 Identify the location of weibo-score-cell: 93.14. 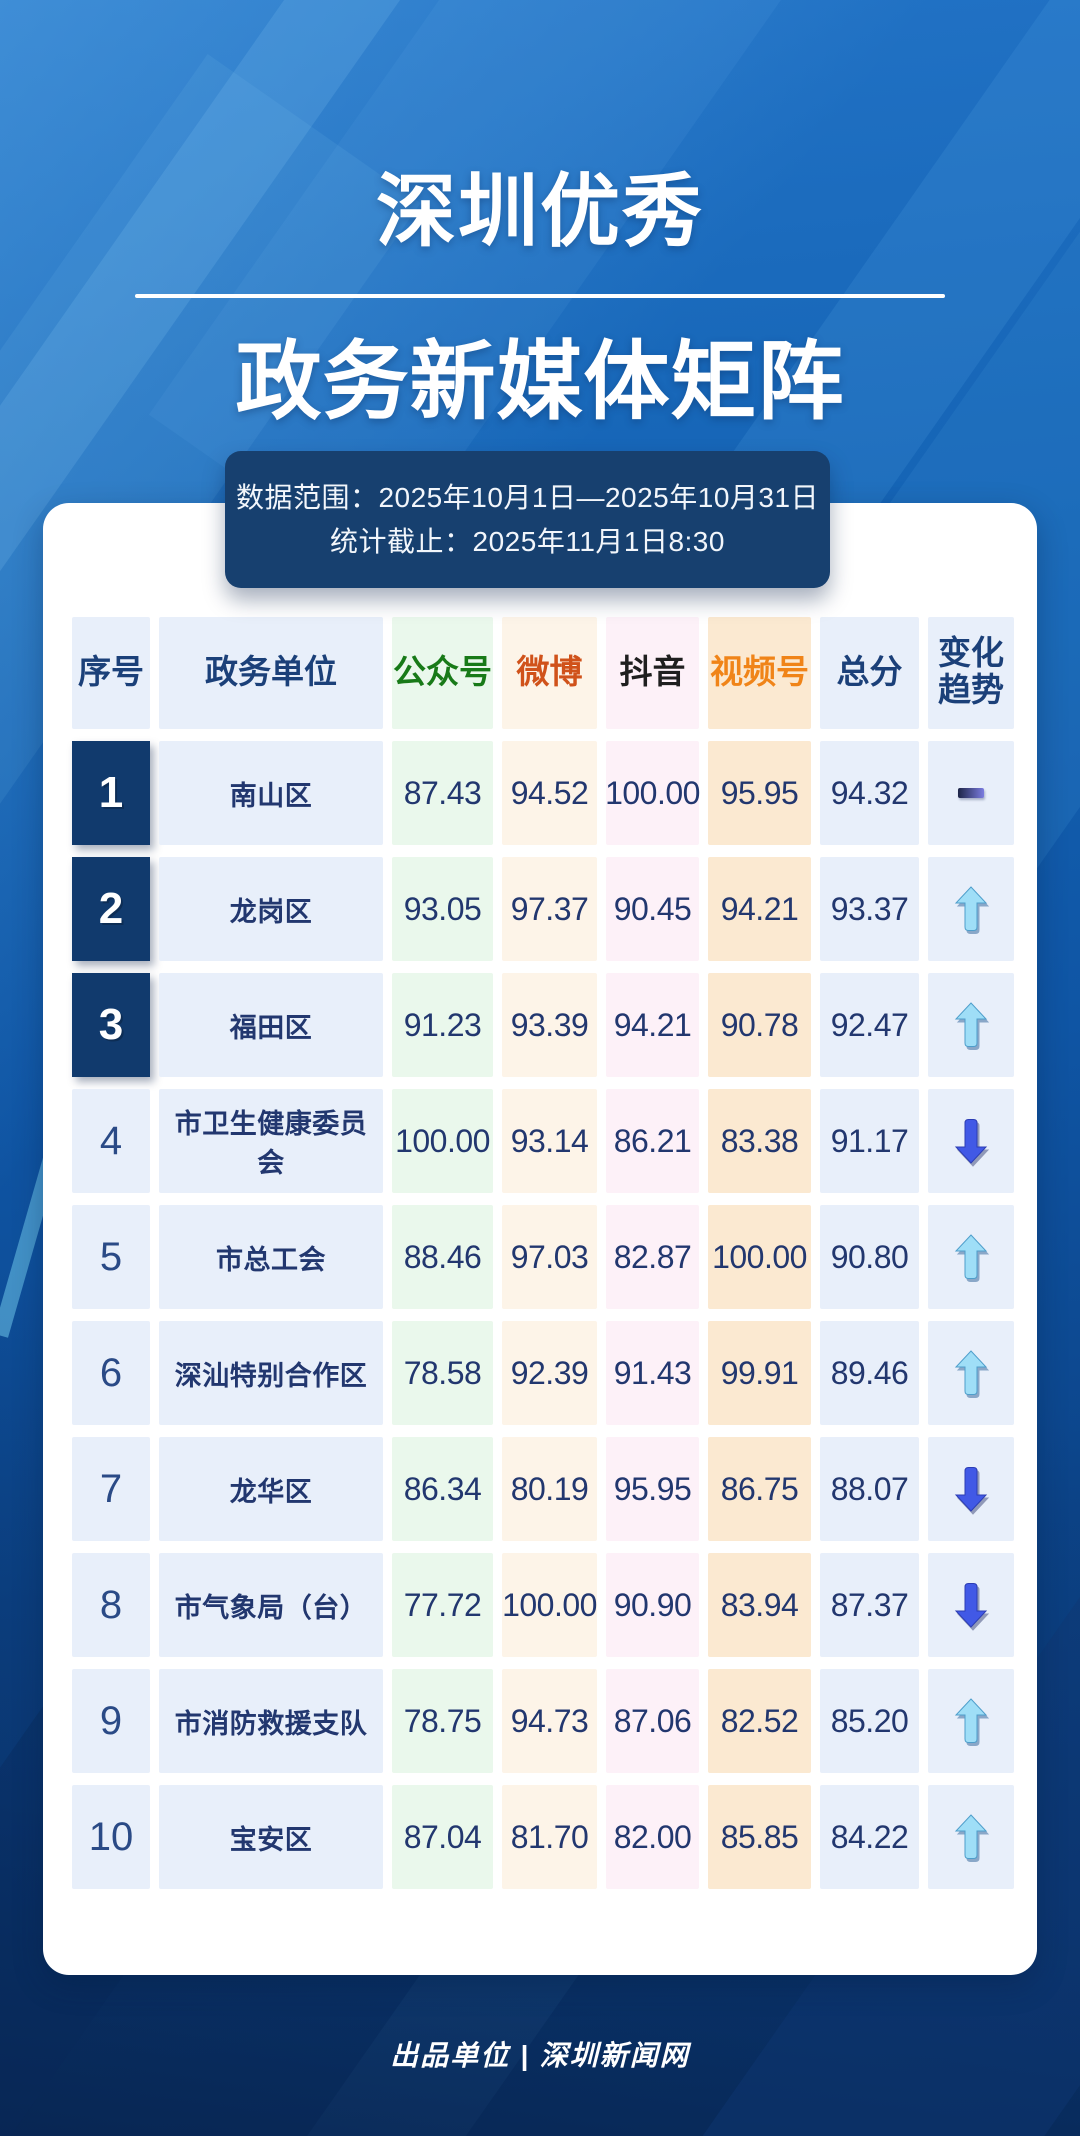
(549, 1141).